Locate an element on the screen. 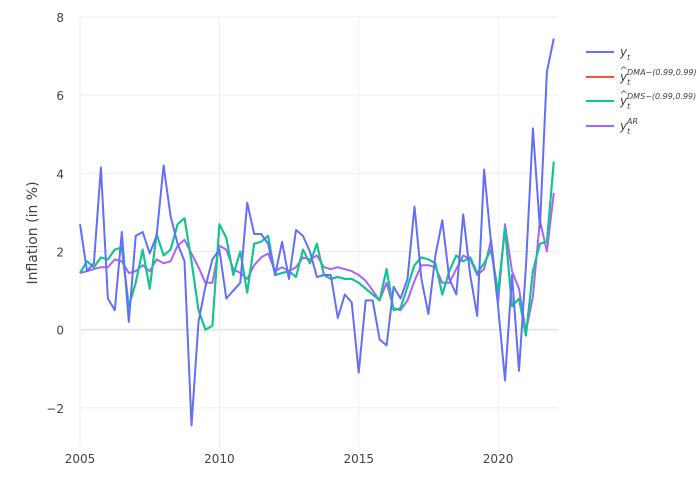 The image size is (700, 504). legend-superscript: AR is located at coordinates (632, 121).